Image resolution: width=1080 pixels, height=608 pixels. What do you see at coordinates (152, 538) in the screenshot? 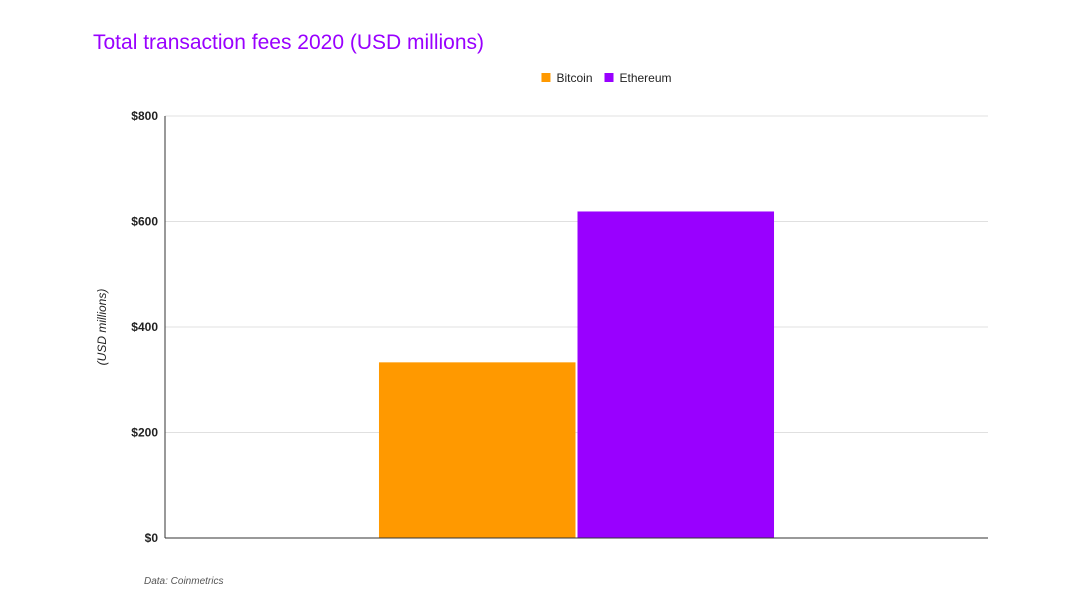
I see `y-tick-label: $0` at bounding box center [152, 538].